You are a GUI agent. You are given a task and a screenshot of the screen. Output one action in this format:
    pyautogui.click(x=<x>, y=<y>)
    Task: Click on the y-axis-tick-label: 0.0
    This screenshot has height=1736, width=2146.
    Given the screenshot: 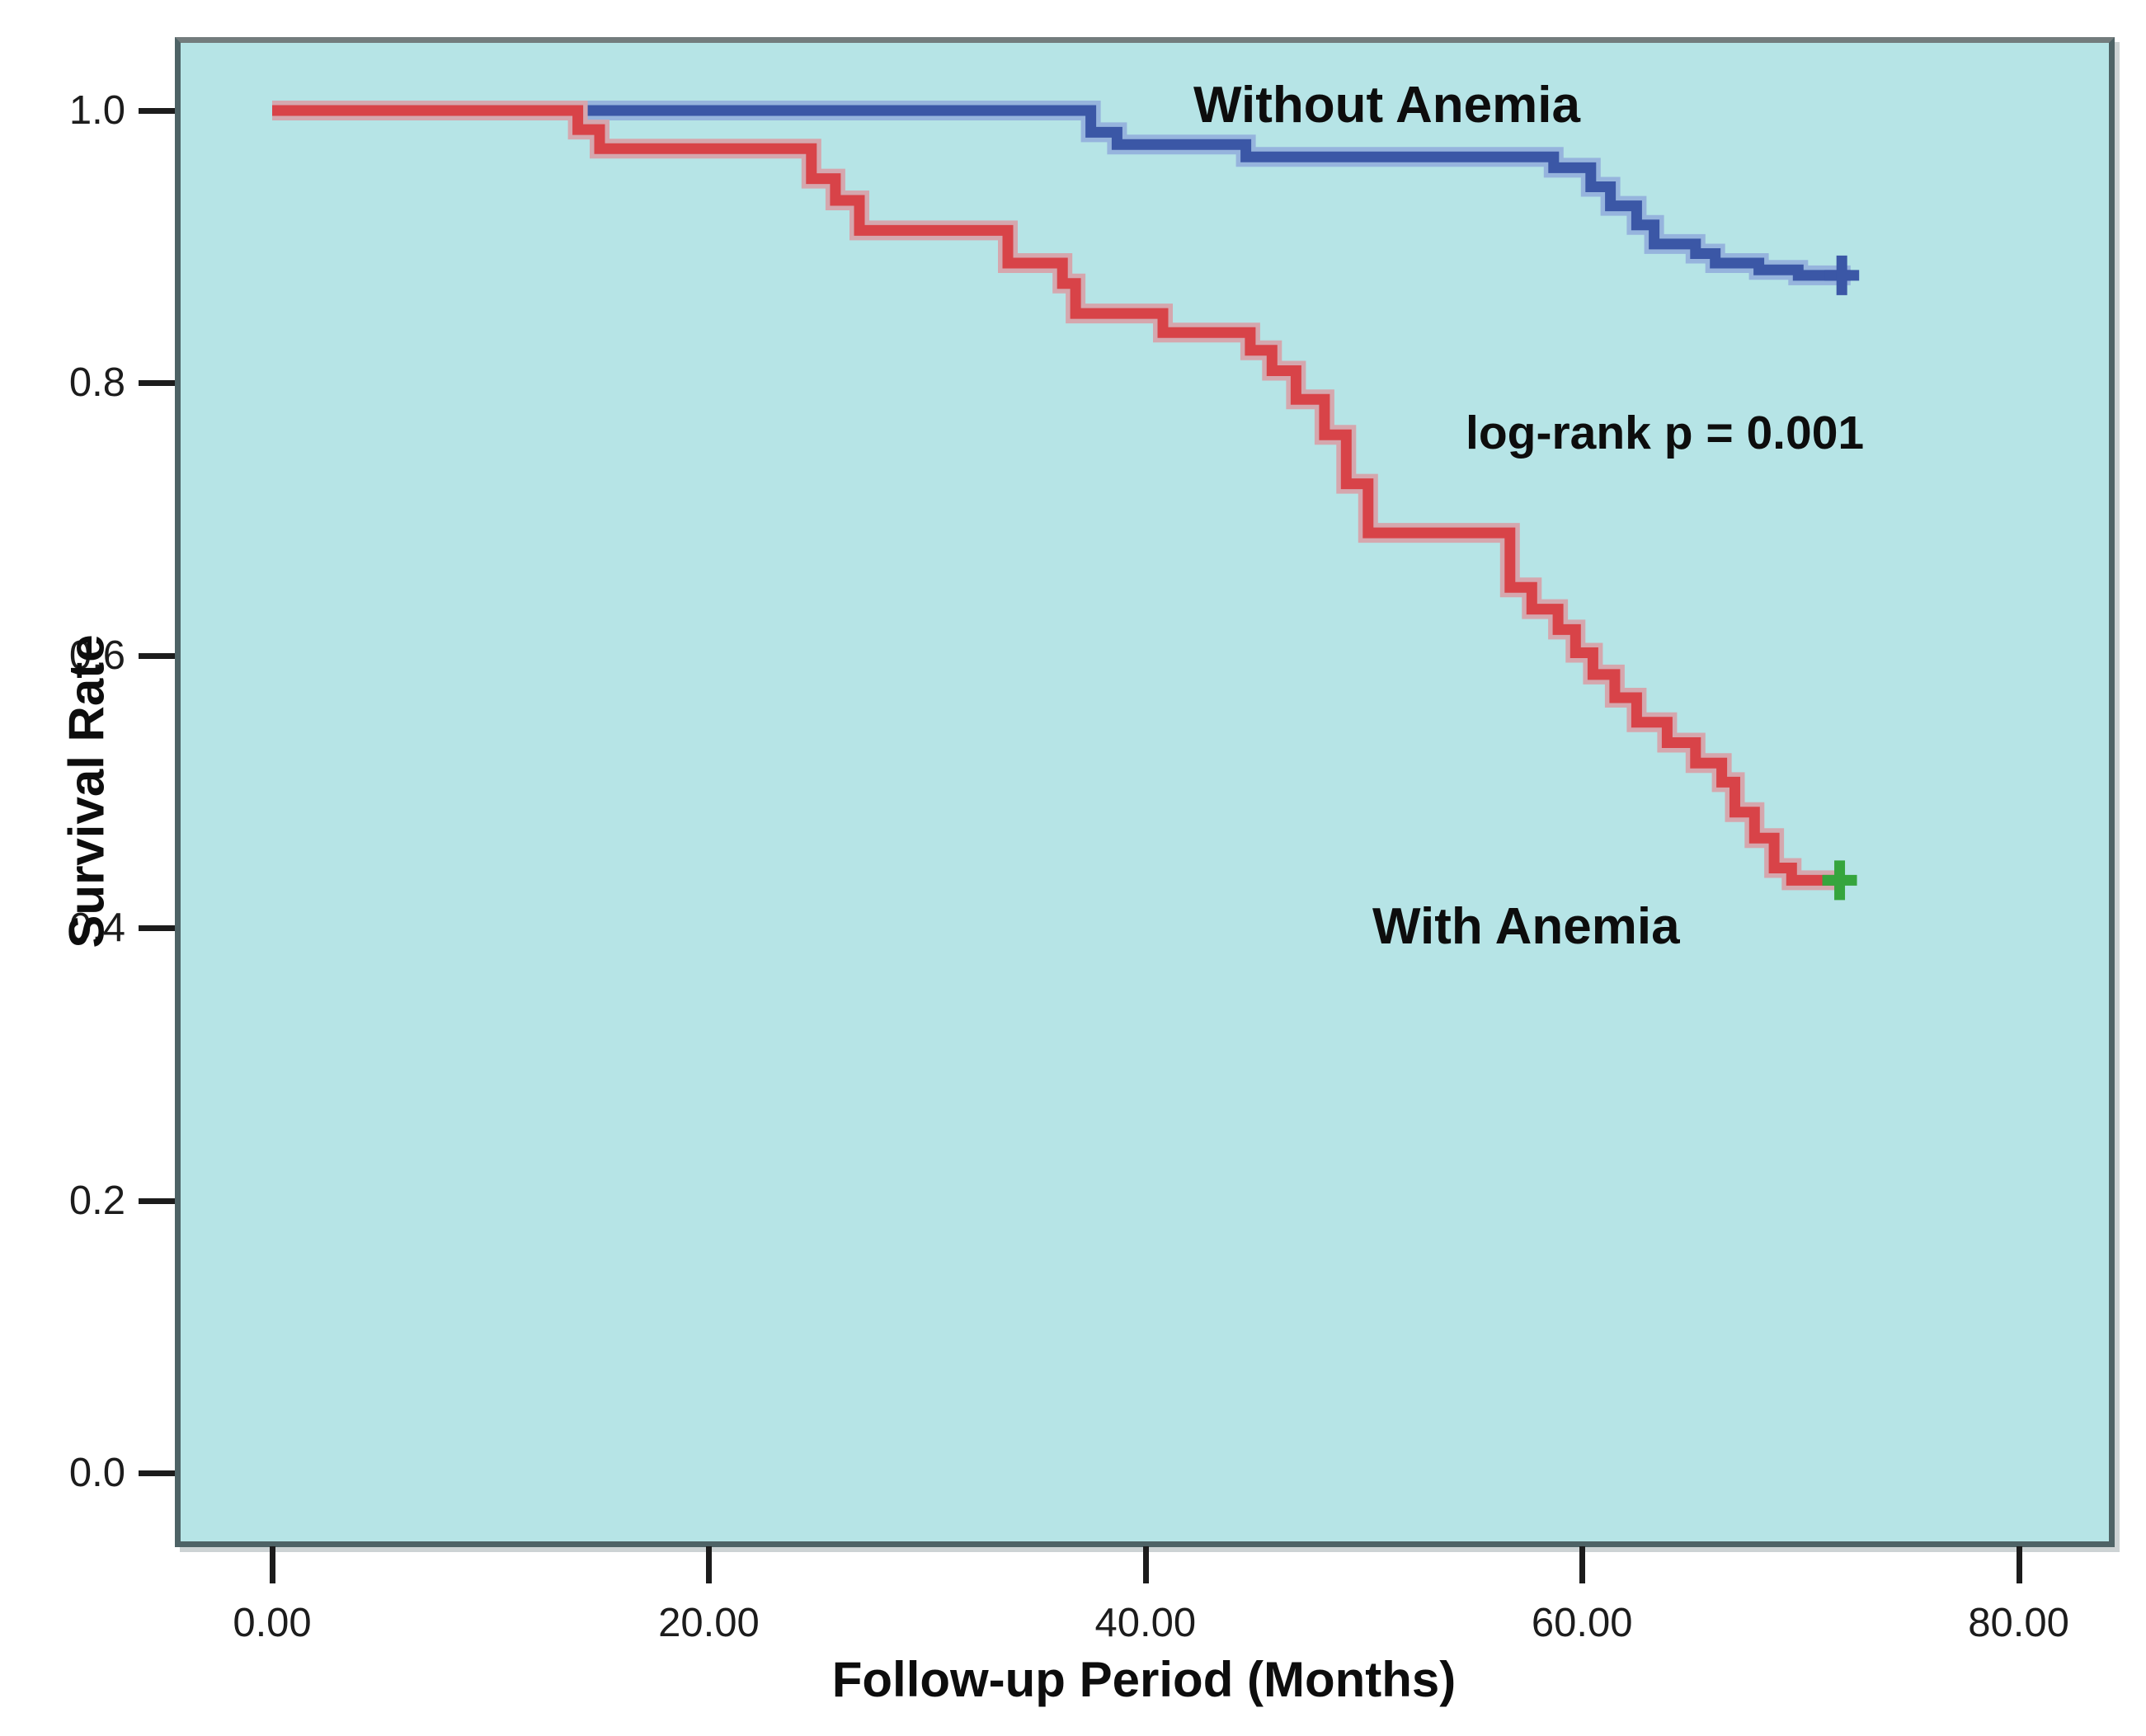 What is the action you would take?
    pyautogui.click(x=96, y=1473)
    